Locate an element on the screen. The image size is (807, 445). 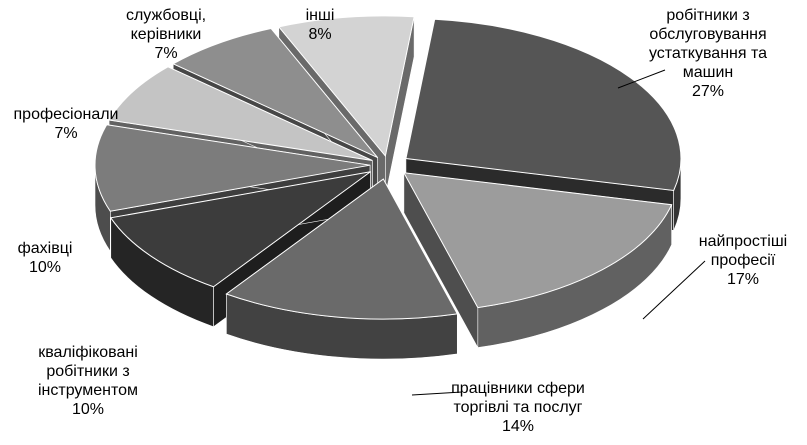
slice-label-line-7-0: інші is located at coordinates (320, 15).